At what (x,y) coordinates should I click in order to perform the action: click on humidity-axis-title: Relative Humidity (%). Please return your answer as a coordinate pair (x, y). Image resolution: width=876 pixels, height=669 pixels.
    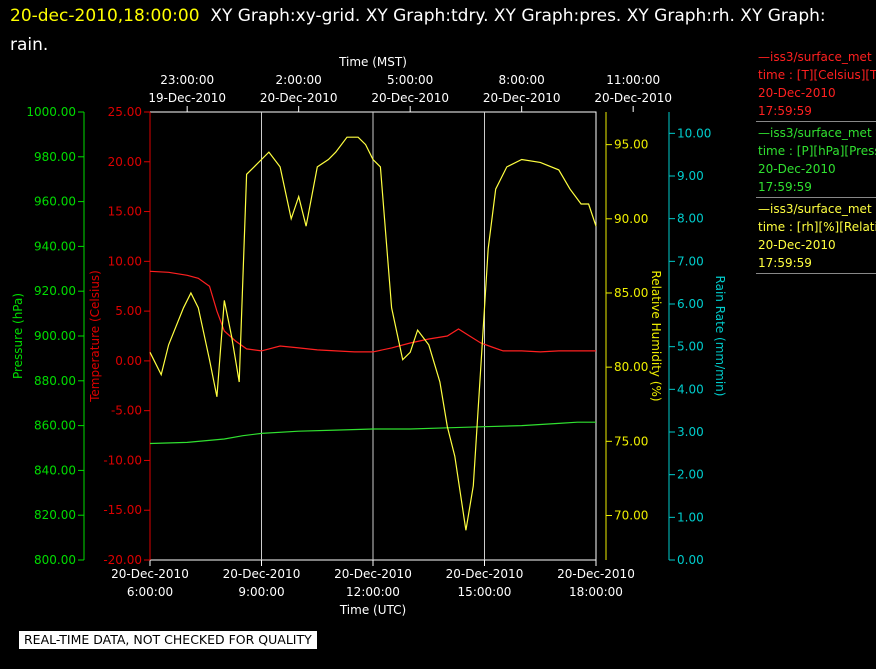
    Looking at the image, I should click on (656, 335).